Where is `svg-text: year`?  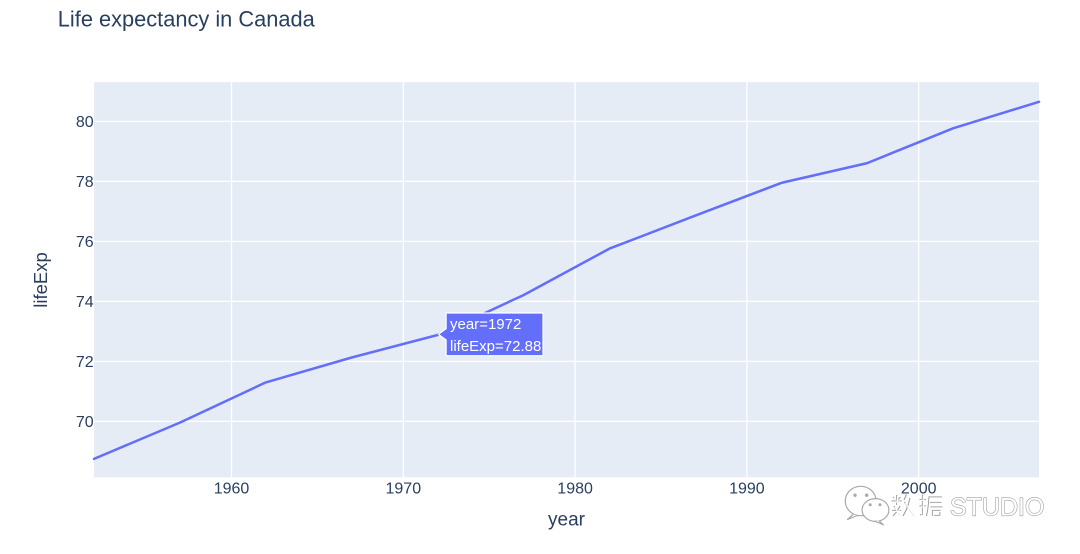 svg-text: year is located at coordinates (567, 520).